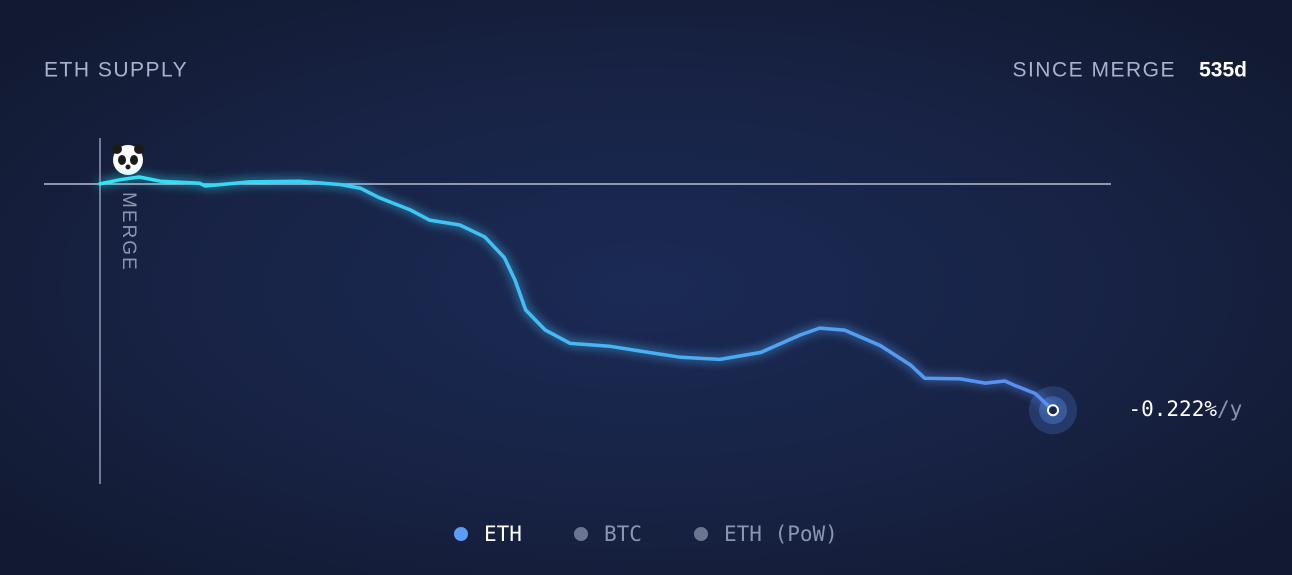 The image size is (1292, 575). What do you see at coordinates (1223, 70) in the screenshot?
I see `since-value: 535d` at bounding box center [1223, 70].